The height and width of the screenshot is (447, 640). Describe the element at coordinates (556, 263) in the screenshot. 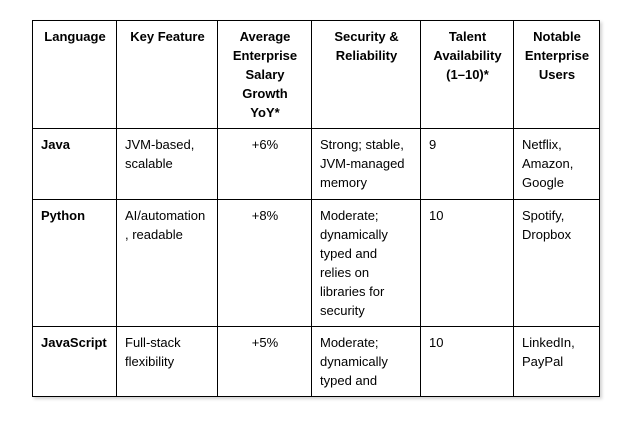

I see `cell-python-users: Spotify, Dropbox` at that location.